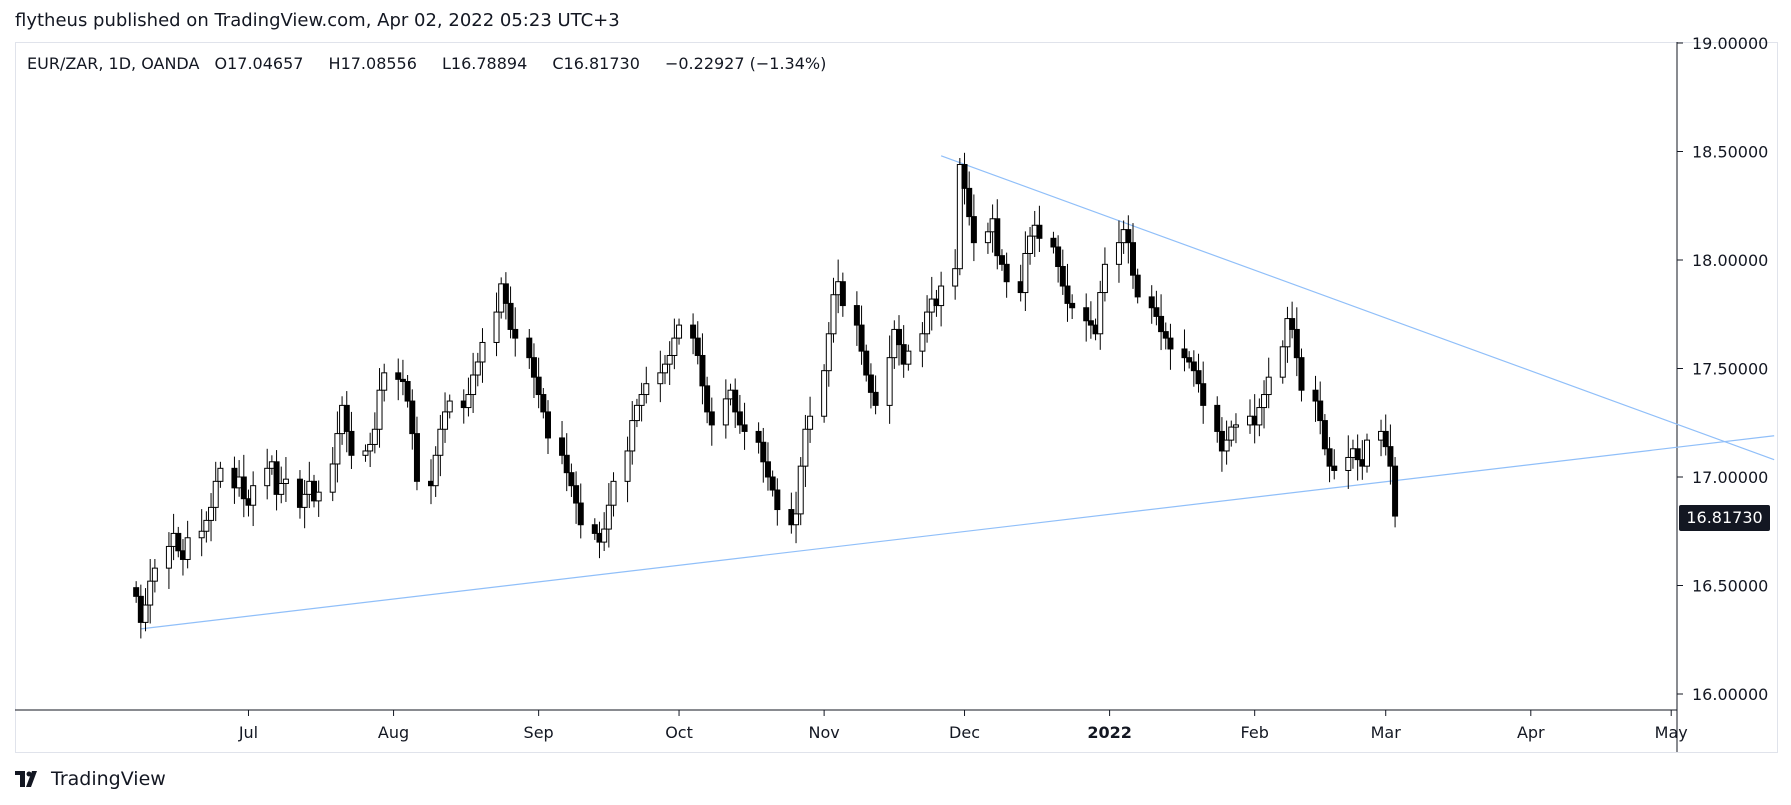 This screenshot has width=1791, height=805. What do you see at coordinates (393, 732) in the screenshot?
I see `x-tick-label: Aug` at bounding box center [393, 732].